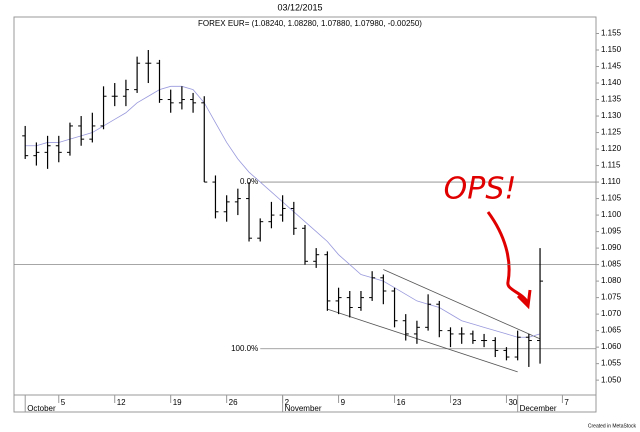  I want to click on x-tick-label: 16, so click(401, 402).